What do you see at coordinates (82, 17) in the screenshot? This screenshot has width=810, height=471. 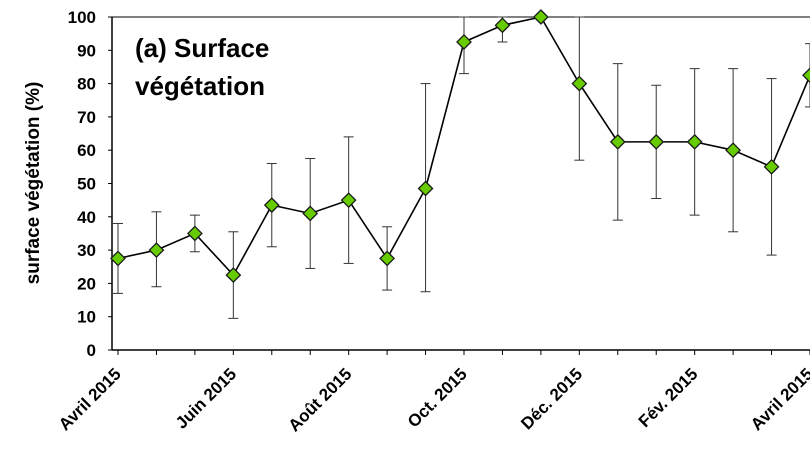 I see `y-tick-label: 100` at bounding box center [82, 17].